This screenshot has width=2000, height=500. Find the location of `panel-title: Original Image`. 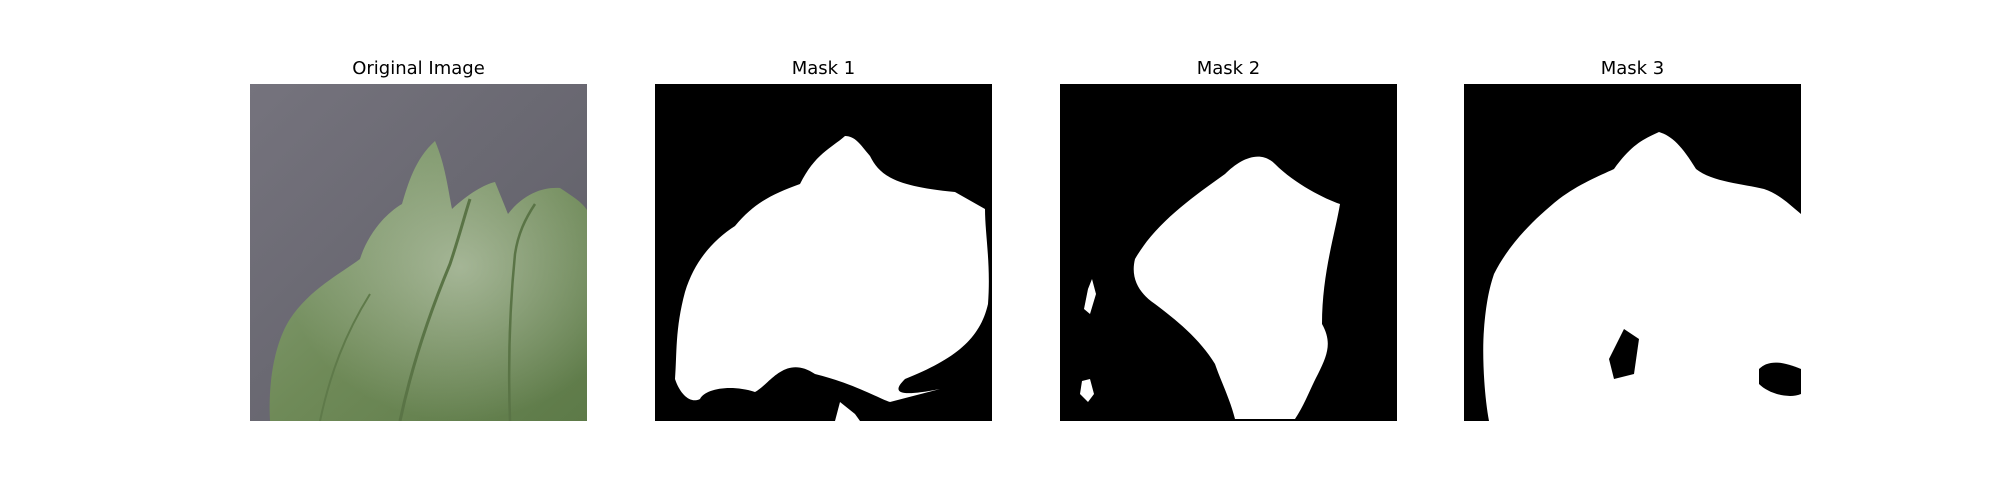

panel-title: Original Image is located at coordinates (418, 68).